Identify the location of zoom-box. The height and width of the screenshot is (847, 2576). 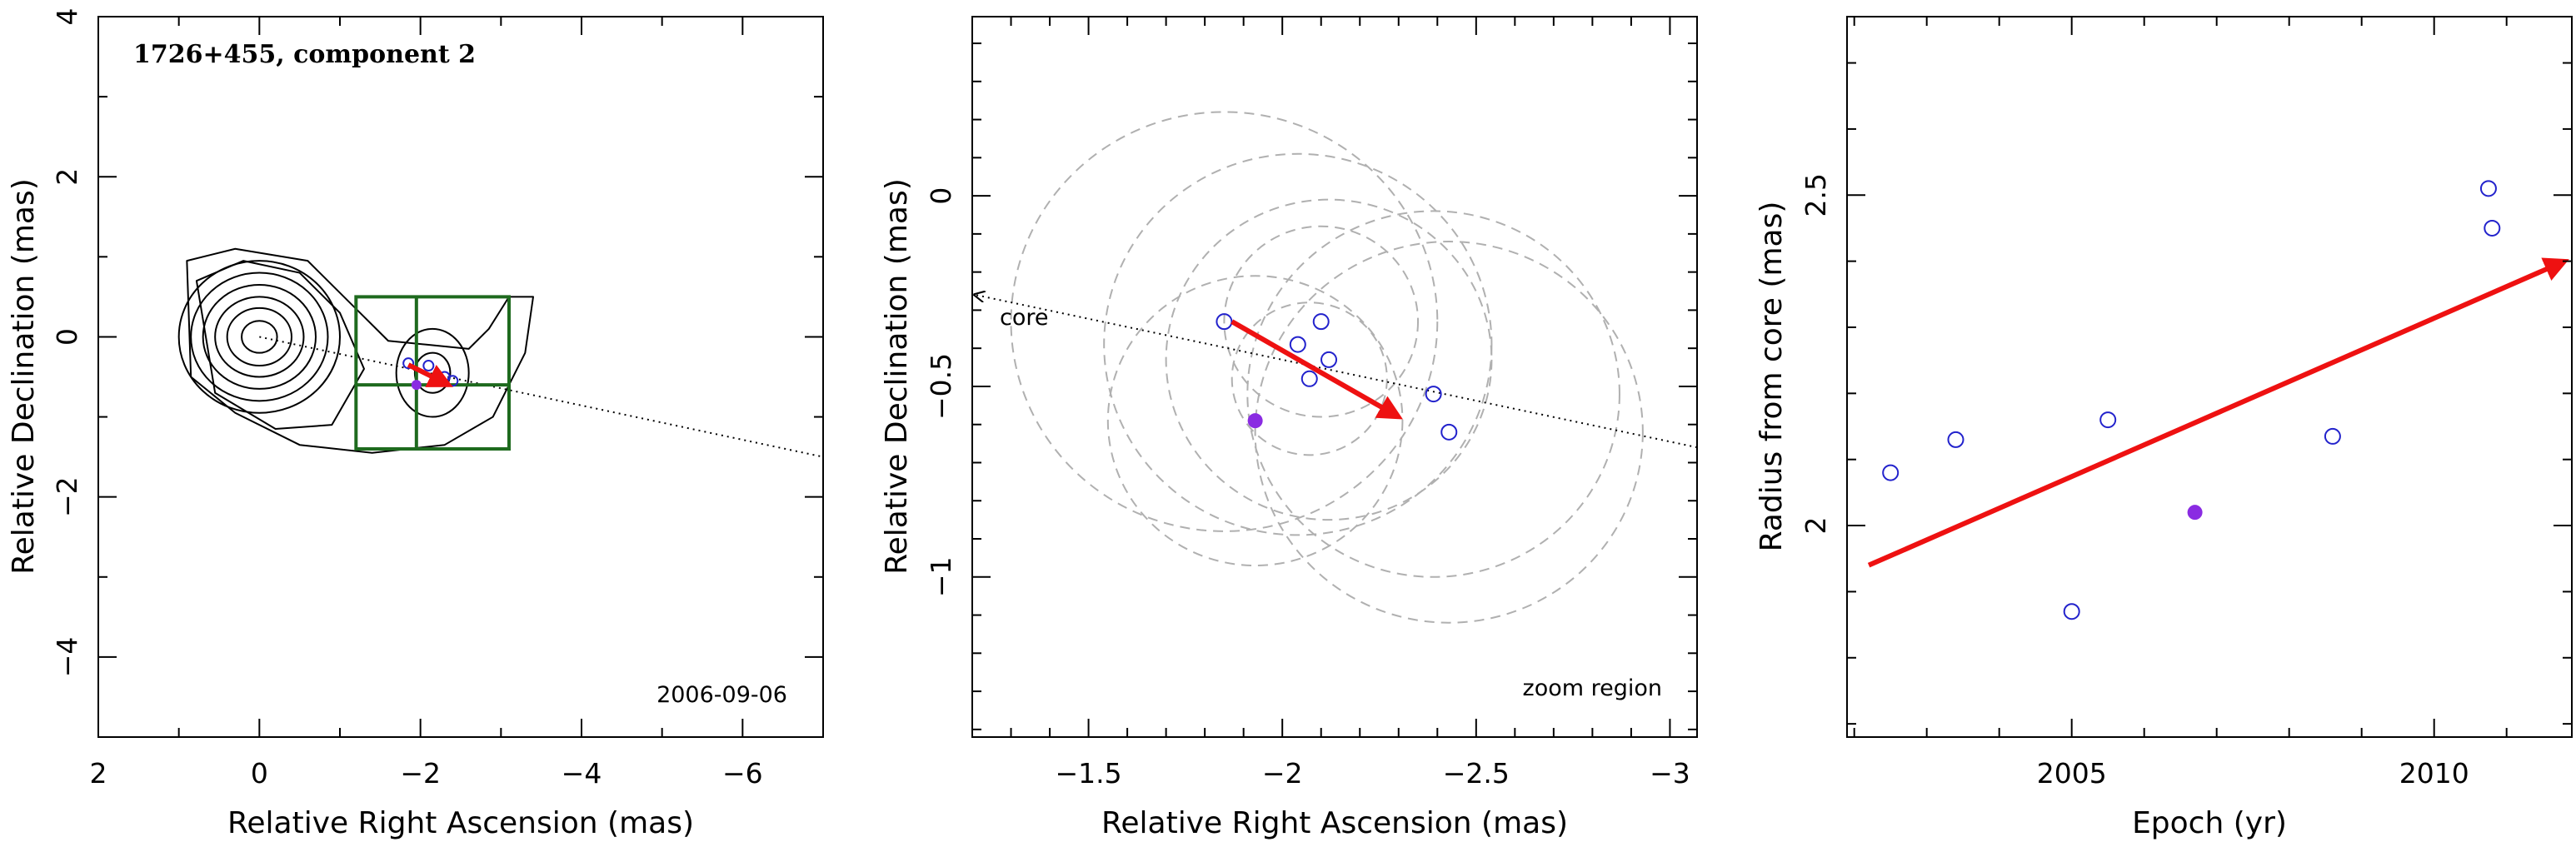
(433, 373).